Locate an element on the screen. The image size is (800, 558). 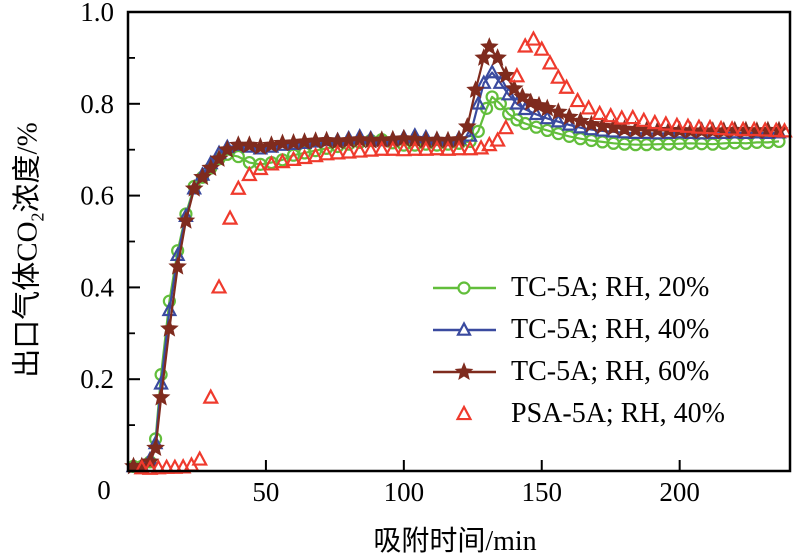
y-axis-label-post: 浓度/% is located at coordinates (27, 167).